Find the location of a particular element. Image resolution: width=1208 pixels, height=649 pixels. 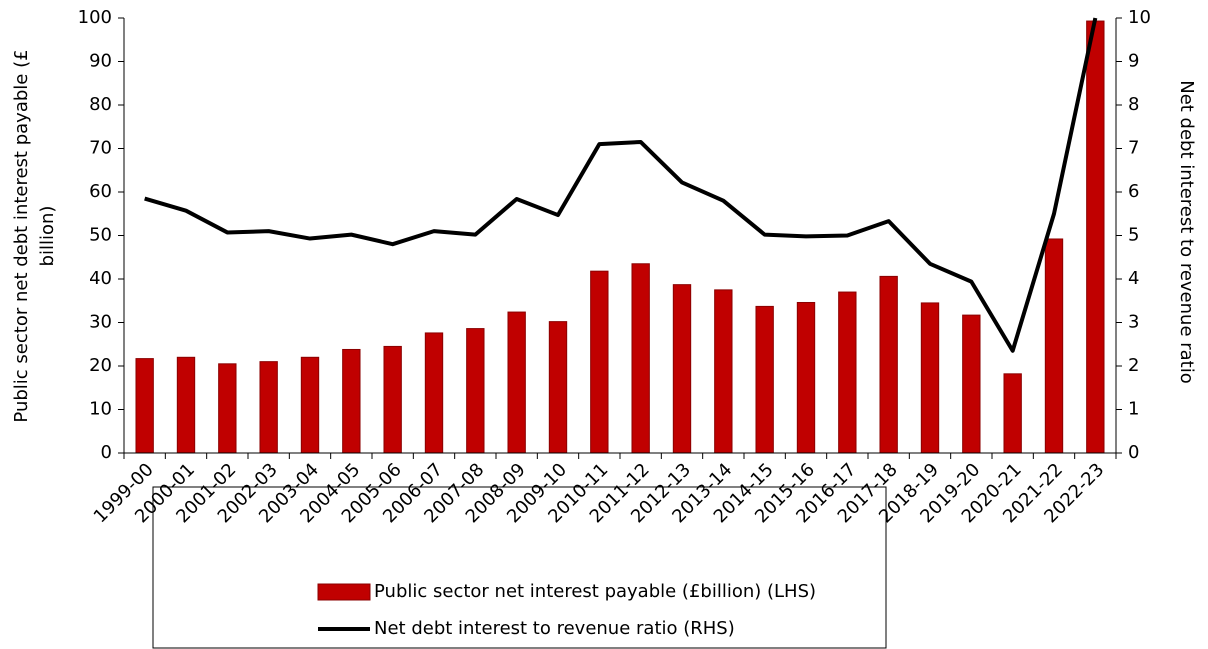

y2-tick-label: 8 is located at coordinates (1133, 104).